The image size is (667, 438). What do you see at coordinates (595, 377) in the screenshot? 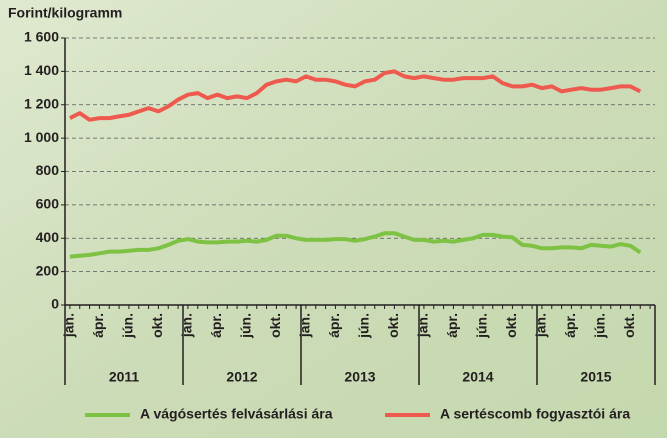
I see `year-label: 2015` at bounding box center [595, 377].